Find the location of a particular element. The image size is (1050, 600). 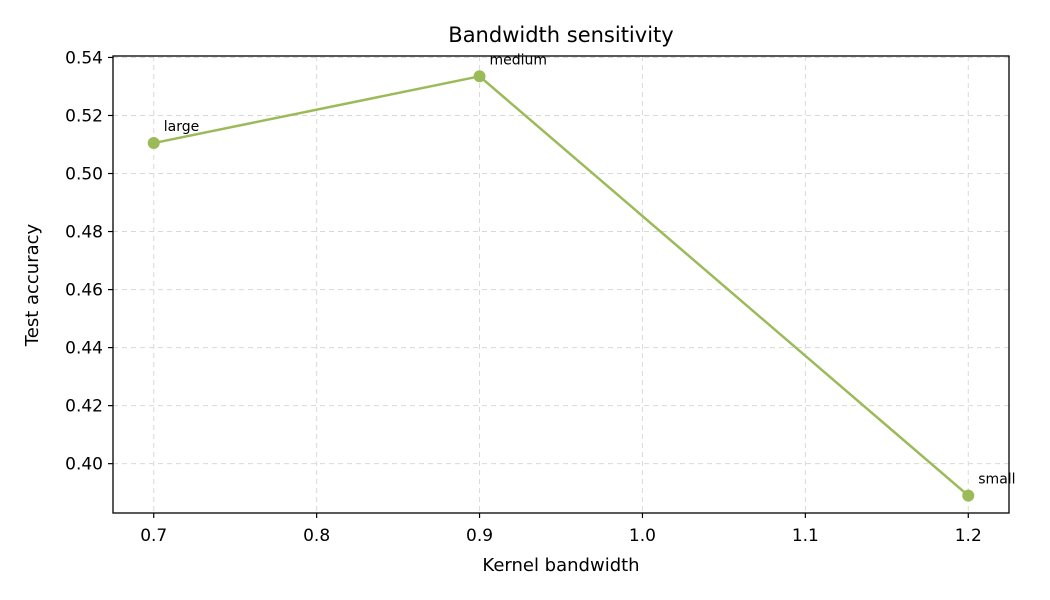

chart-title: Bandwidth sensitivity is located at coordinates (560, 35).